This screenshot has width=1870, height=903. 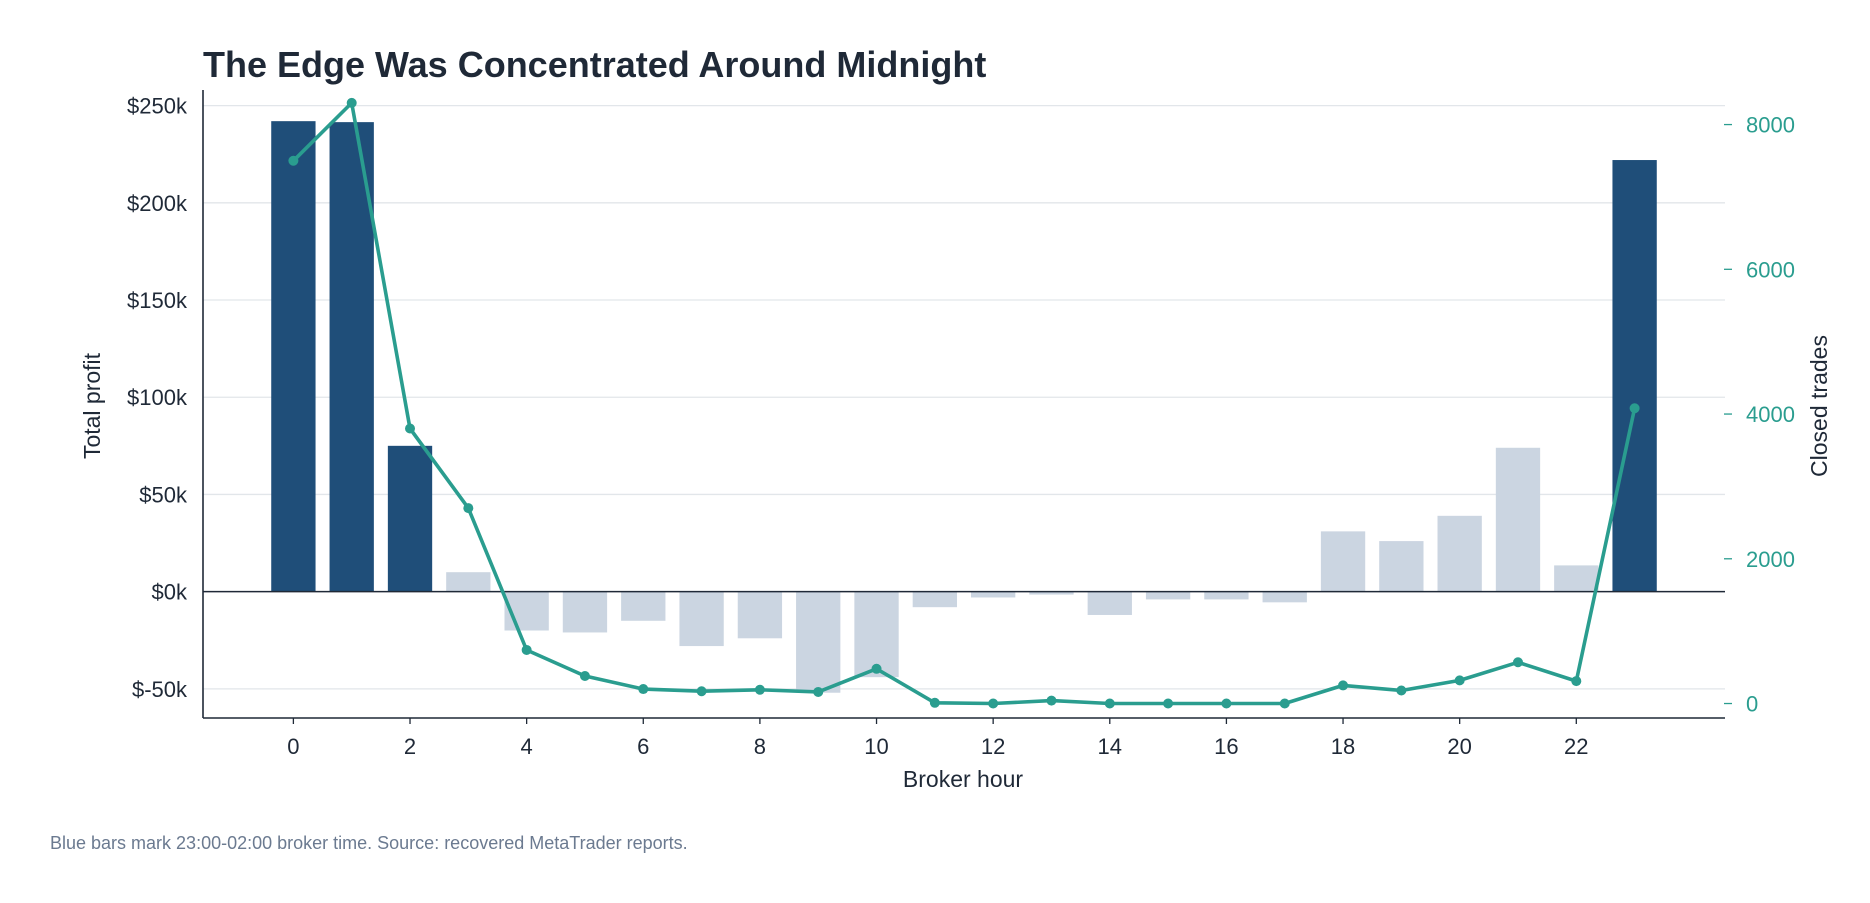 What do you see at coordinates (1576, 746) in the screenshot?
I see `x-tick-label-11: 22` at bounding box center [1576, 746].